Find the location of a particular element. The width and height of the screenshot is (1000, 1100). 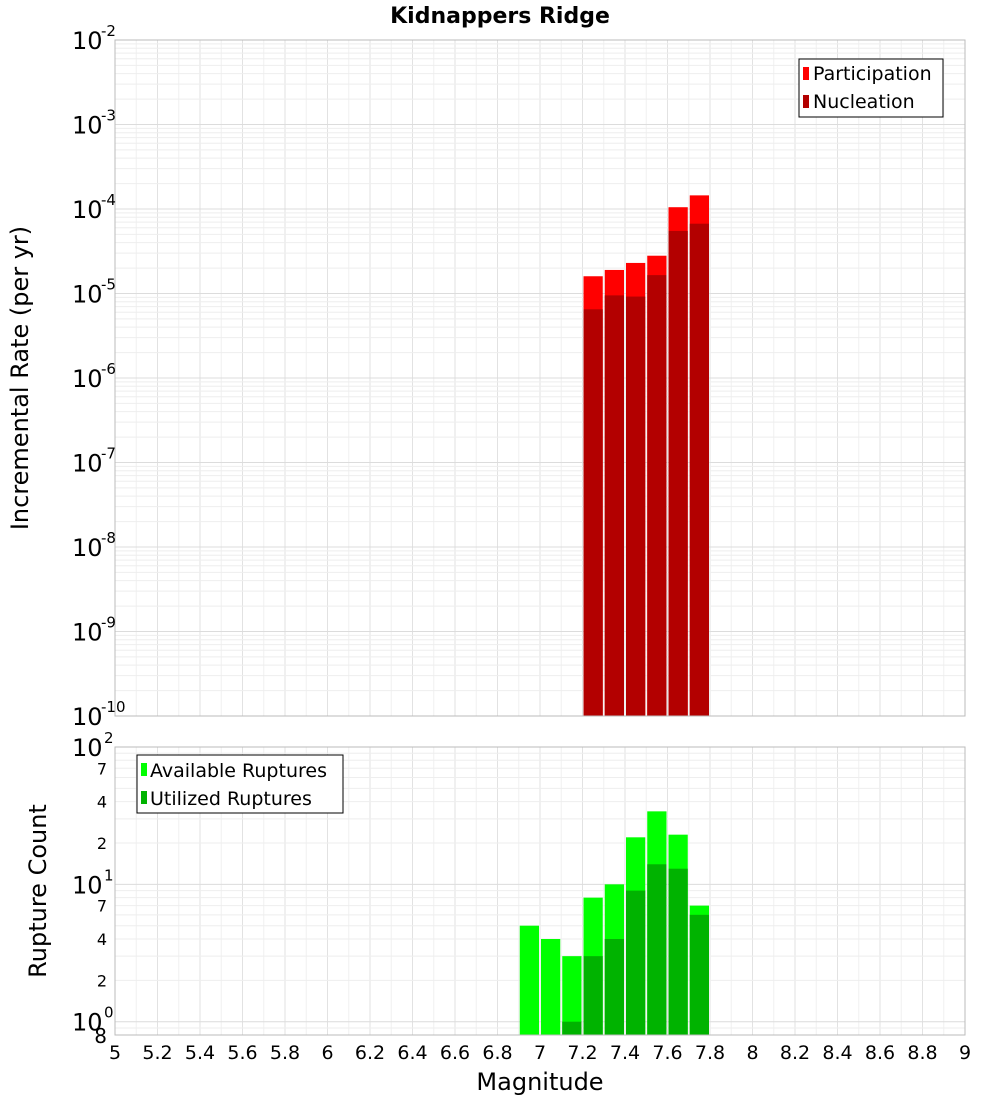

x-tick-label: 5 is located at coordinates (115, 1053).